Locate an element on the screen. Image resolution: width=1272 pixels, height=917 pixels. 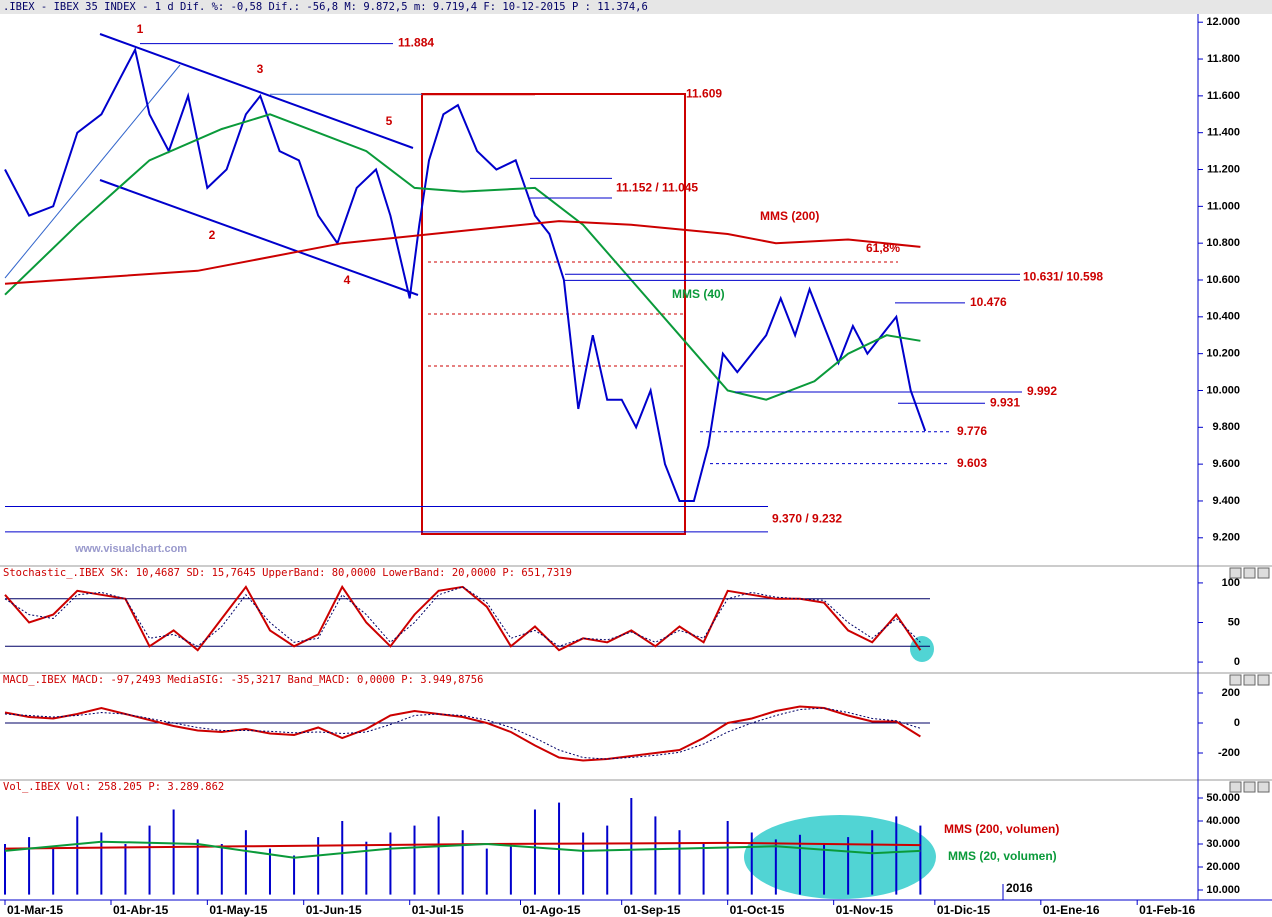
range-box is located at coordinates (553, 314).